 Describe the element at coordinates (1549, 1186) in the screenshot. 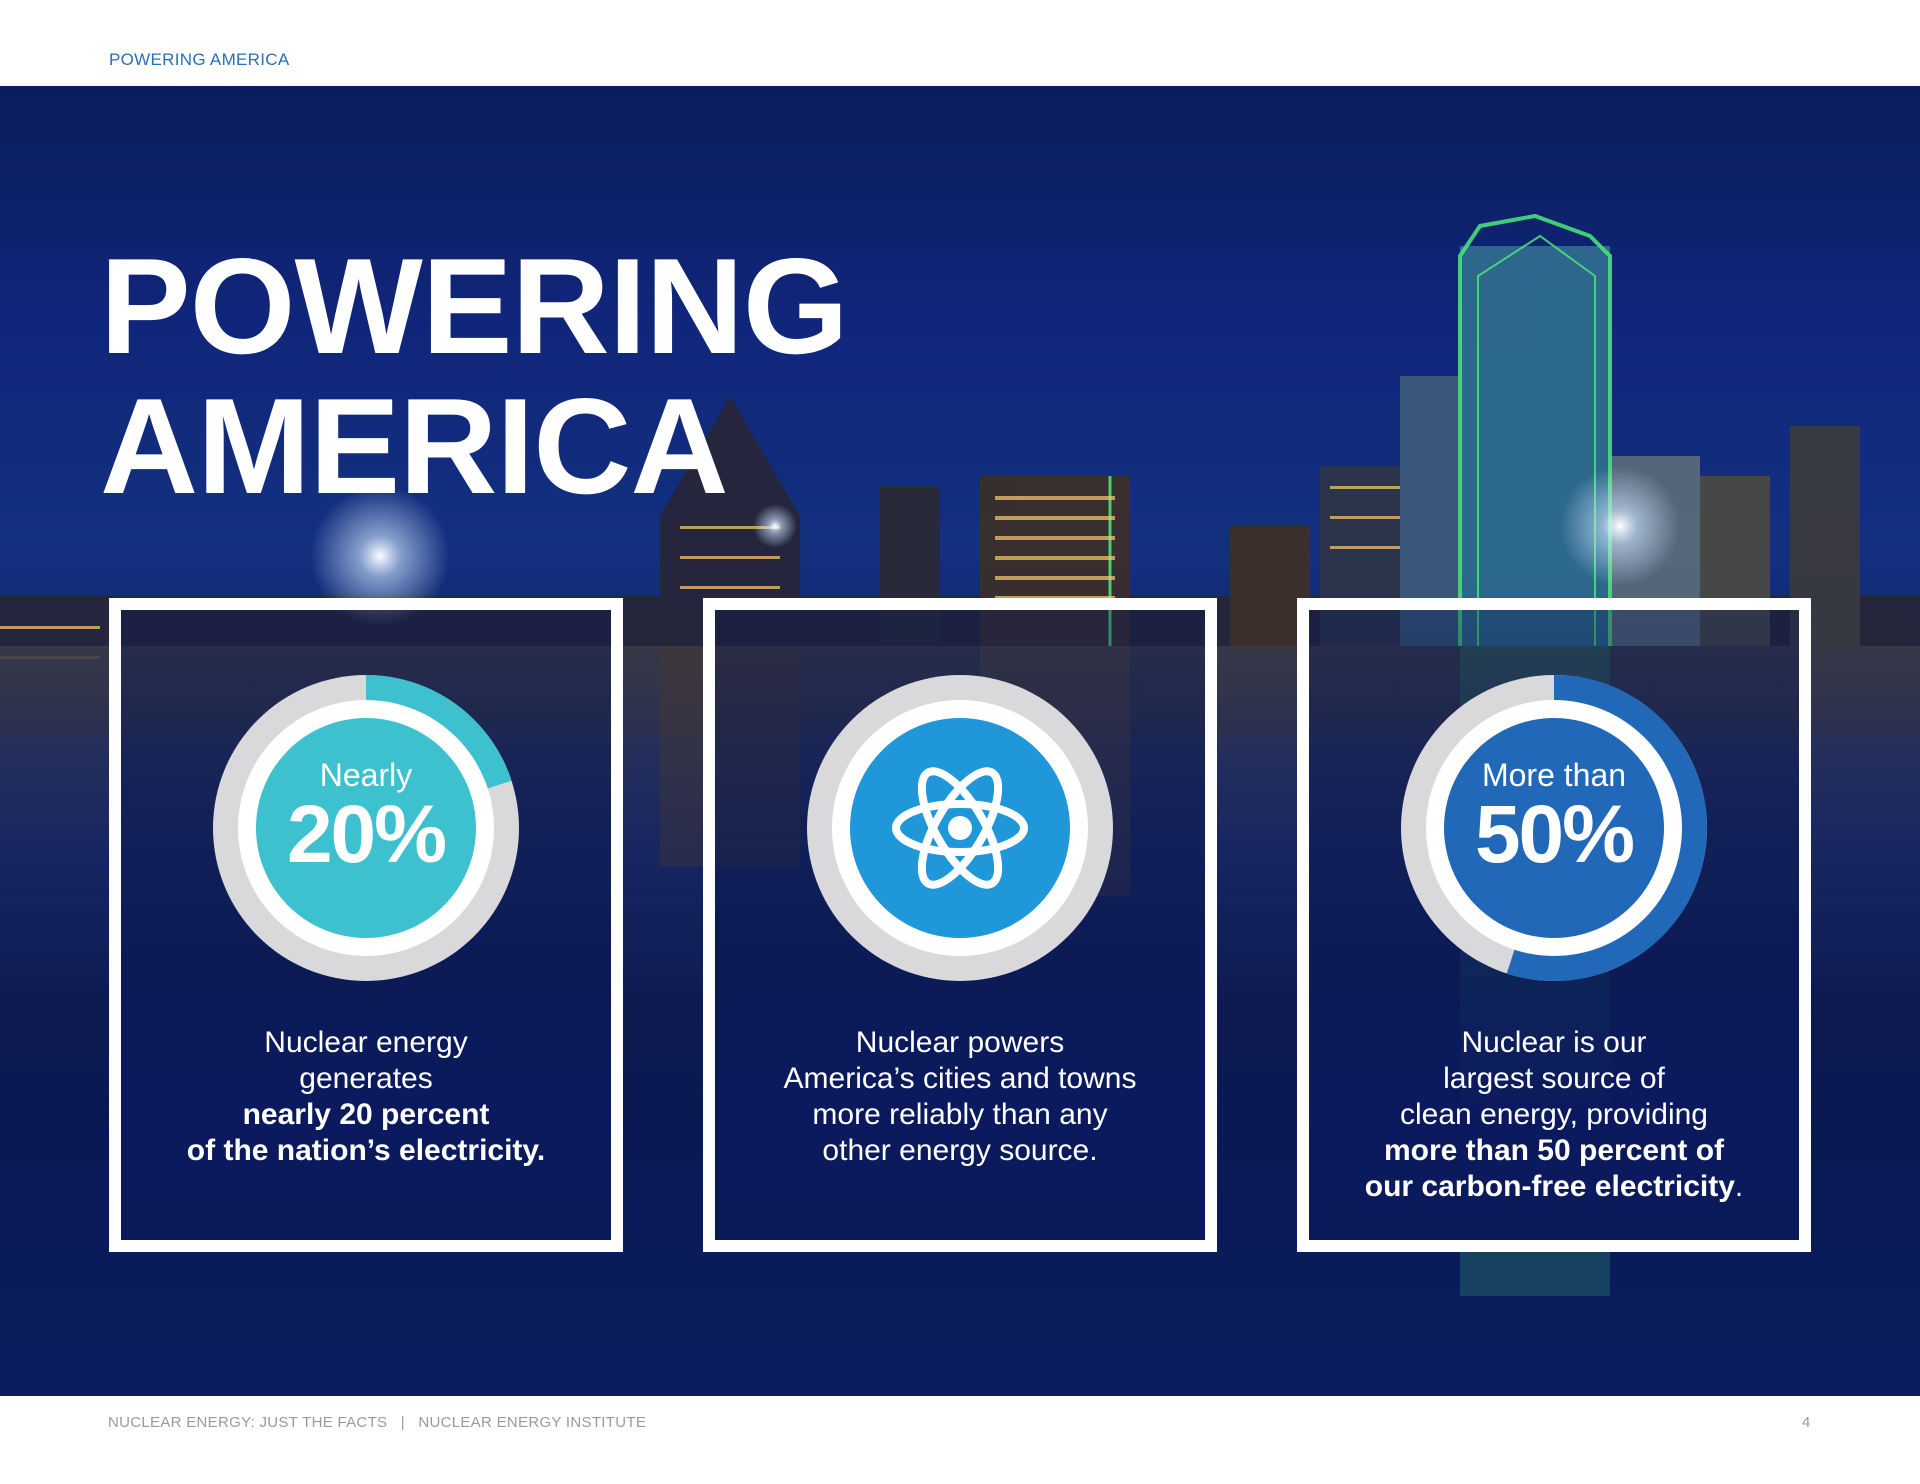

I see `caption-bold: our carbon-free electricity` at that location.